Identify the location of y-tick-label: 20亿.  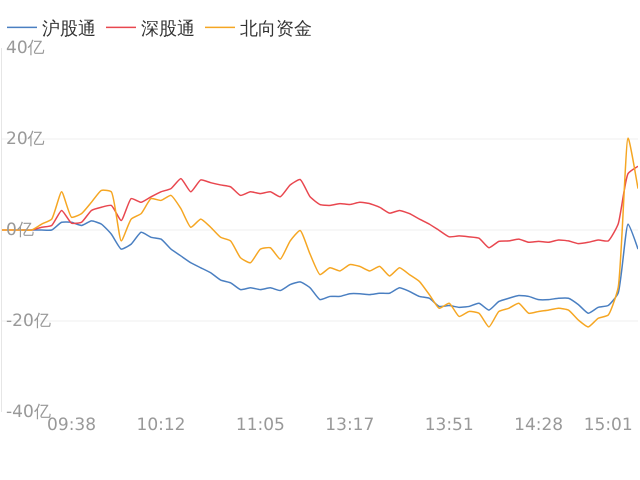
(25, 139).